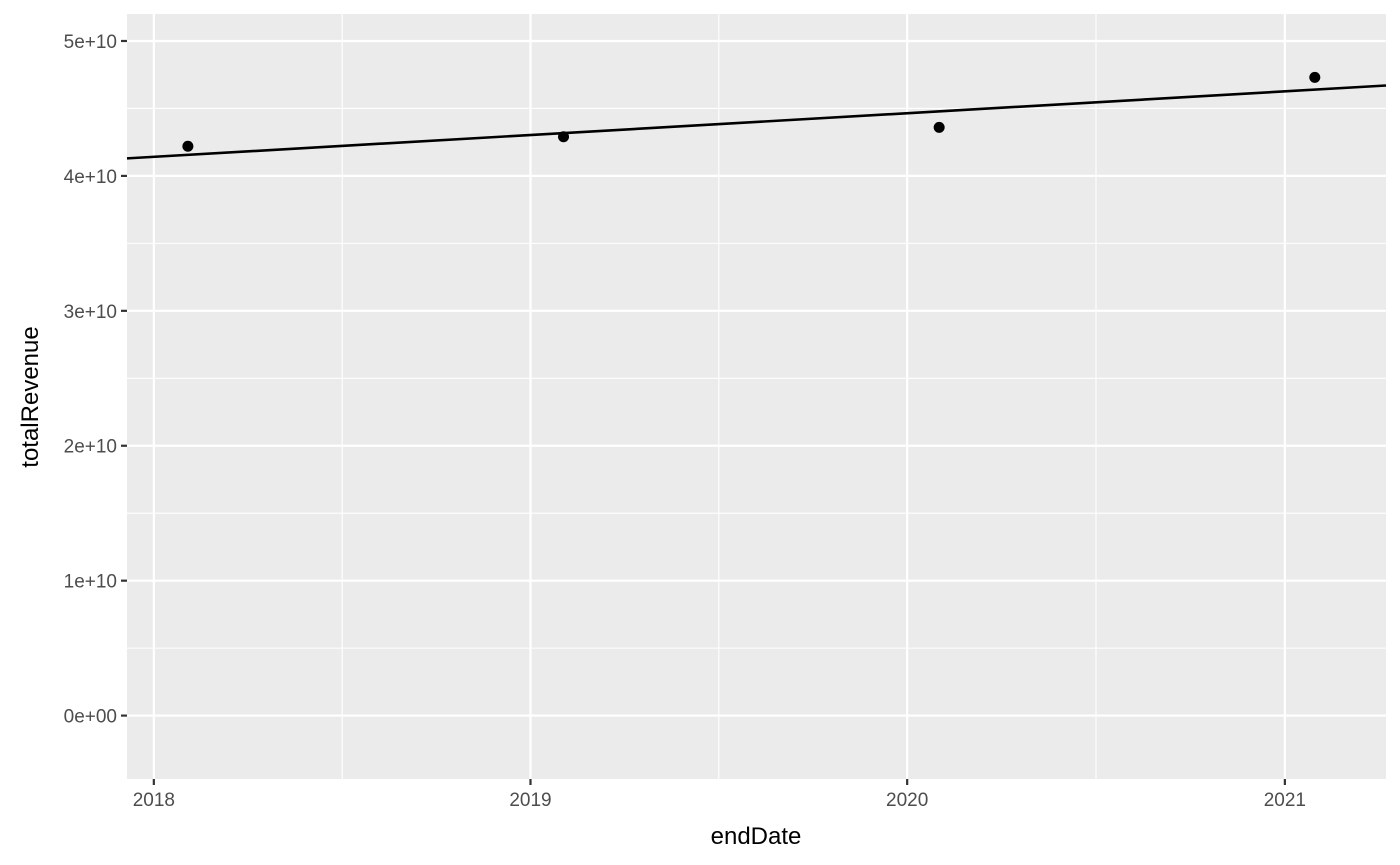 This screenshot has height=865, width=1400. I want to click on x-tick-label: 2021, so click(1285, 800).